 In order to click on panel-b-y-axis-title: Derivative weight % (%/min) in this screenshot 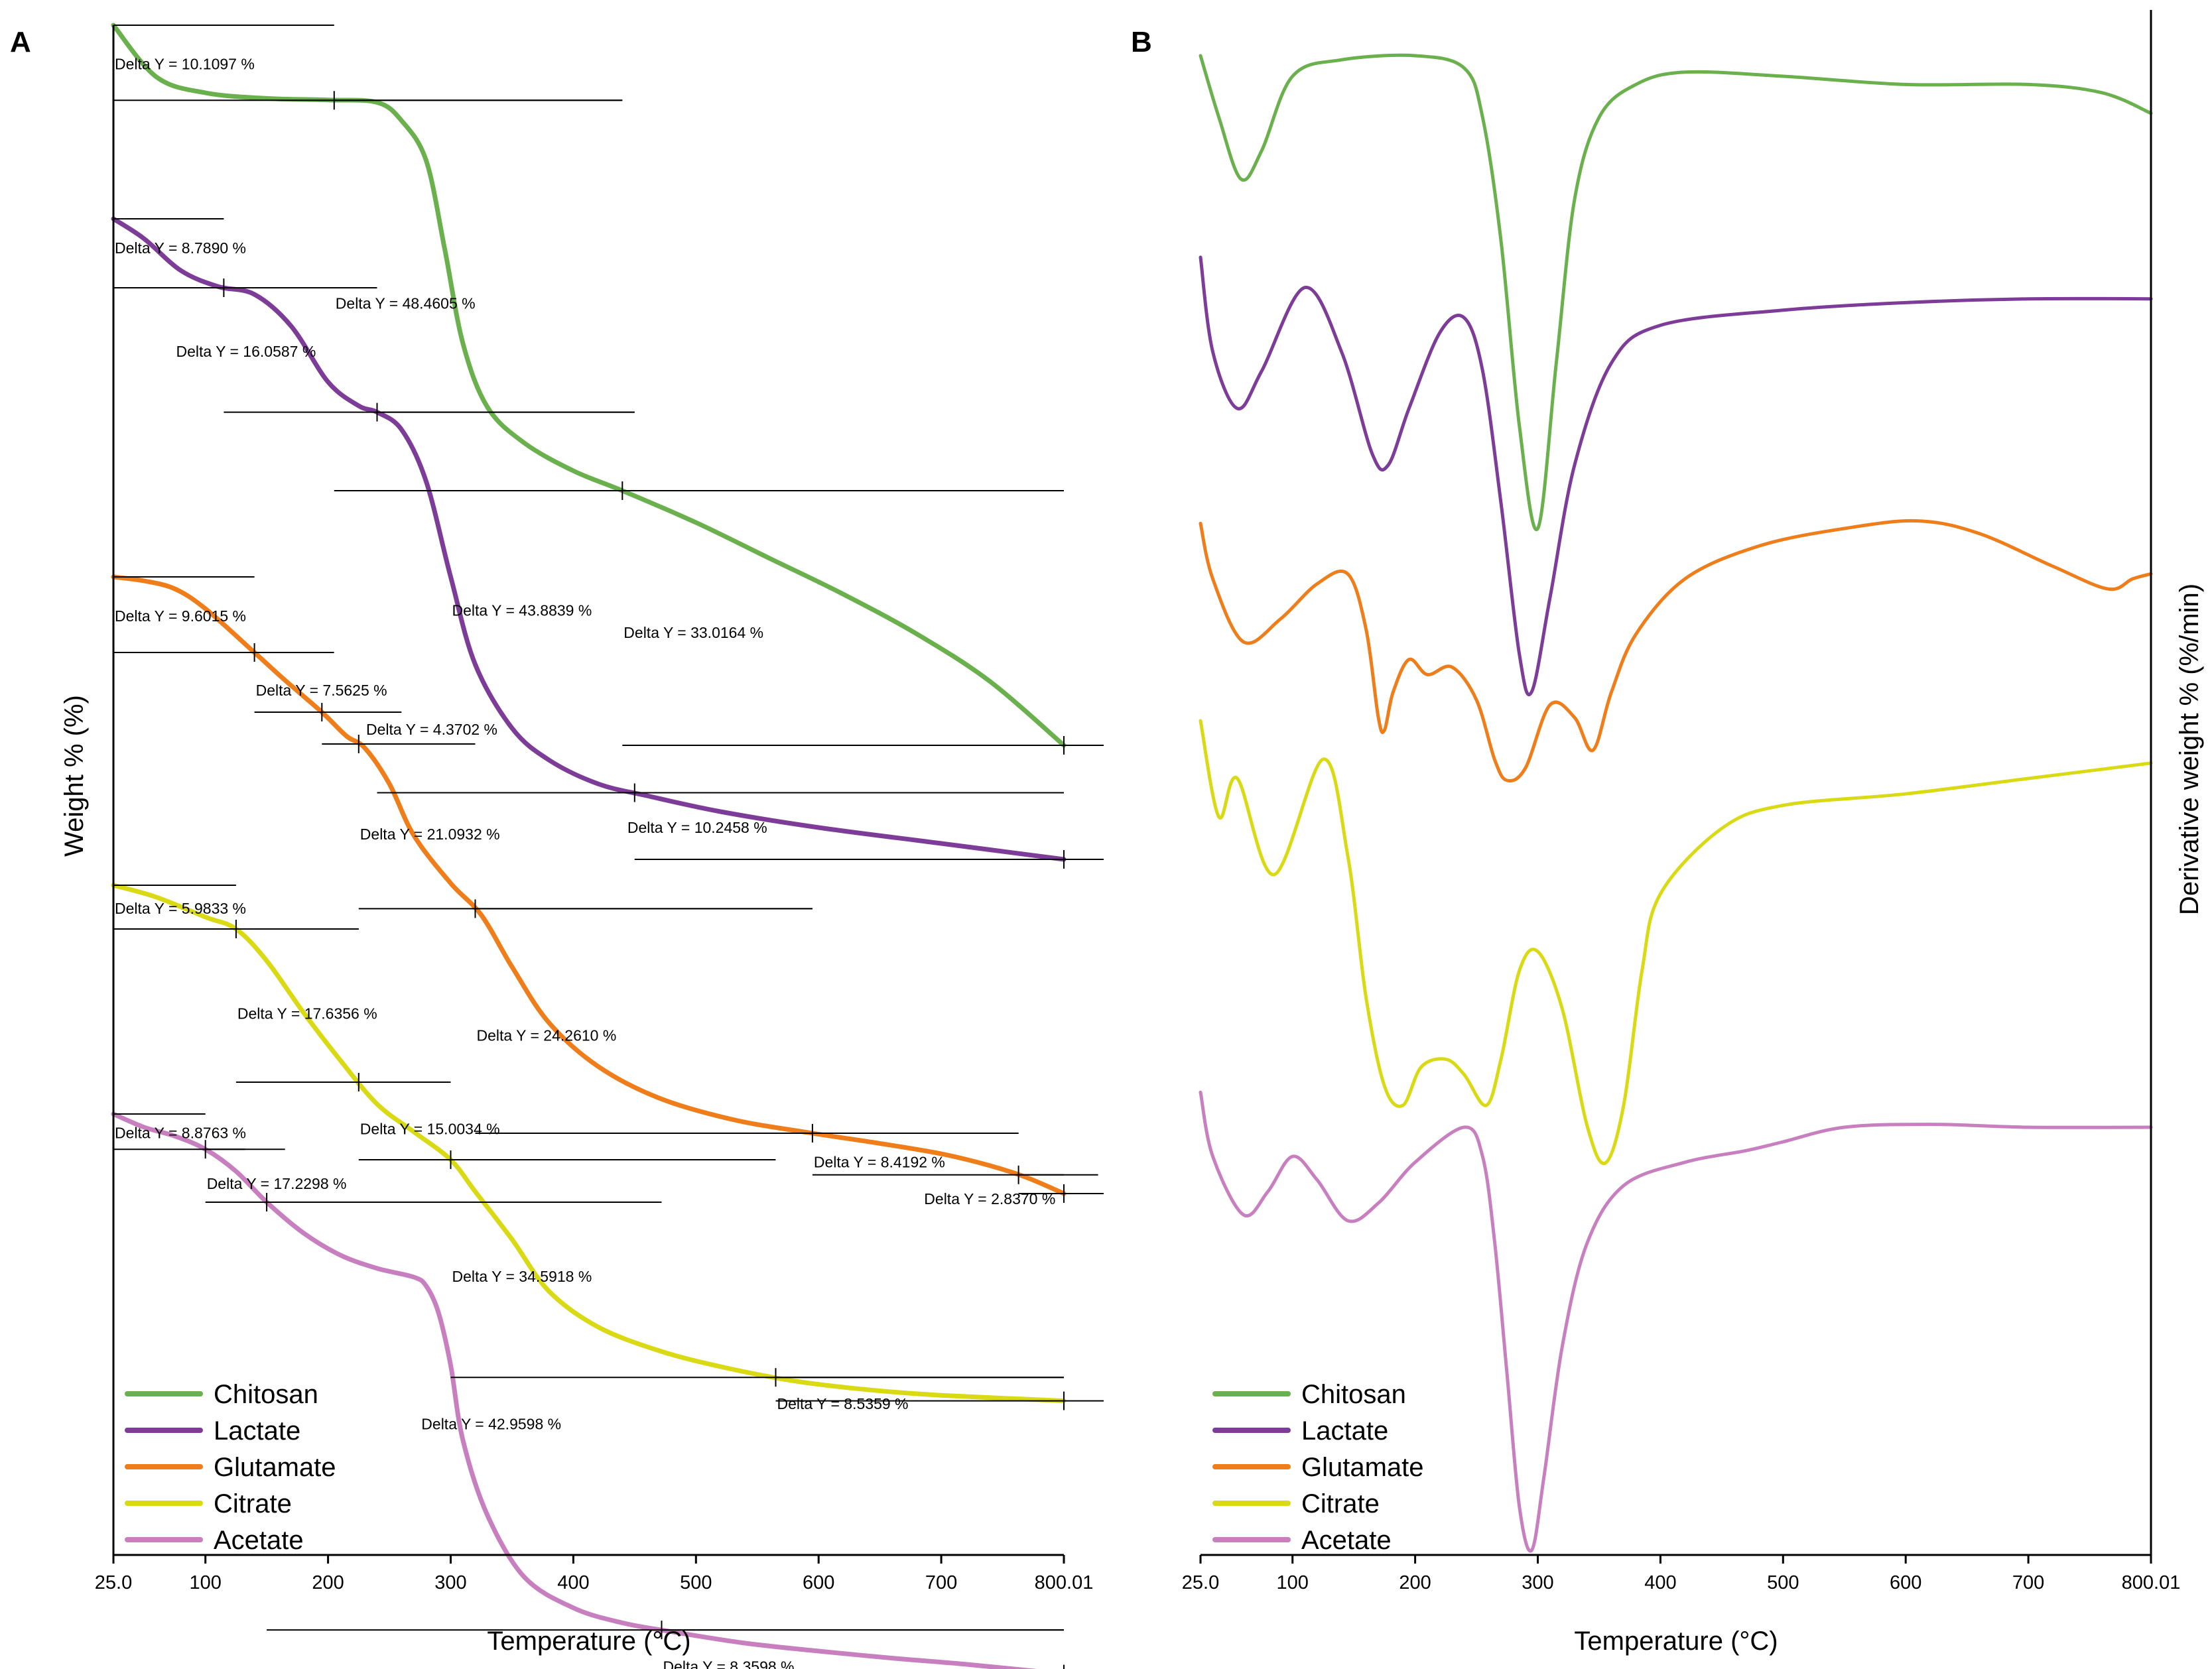, I will do `click(2189, 749)`.